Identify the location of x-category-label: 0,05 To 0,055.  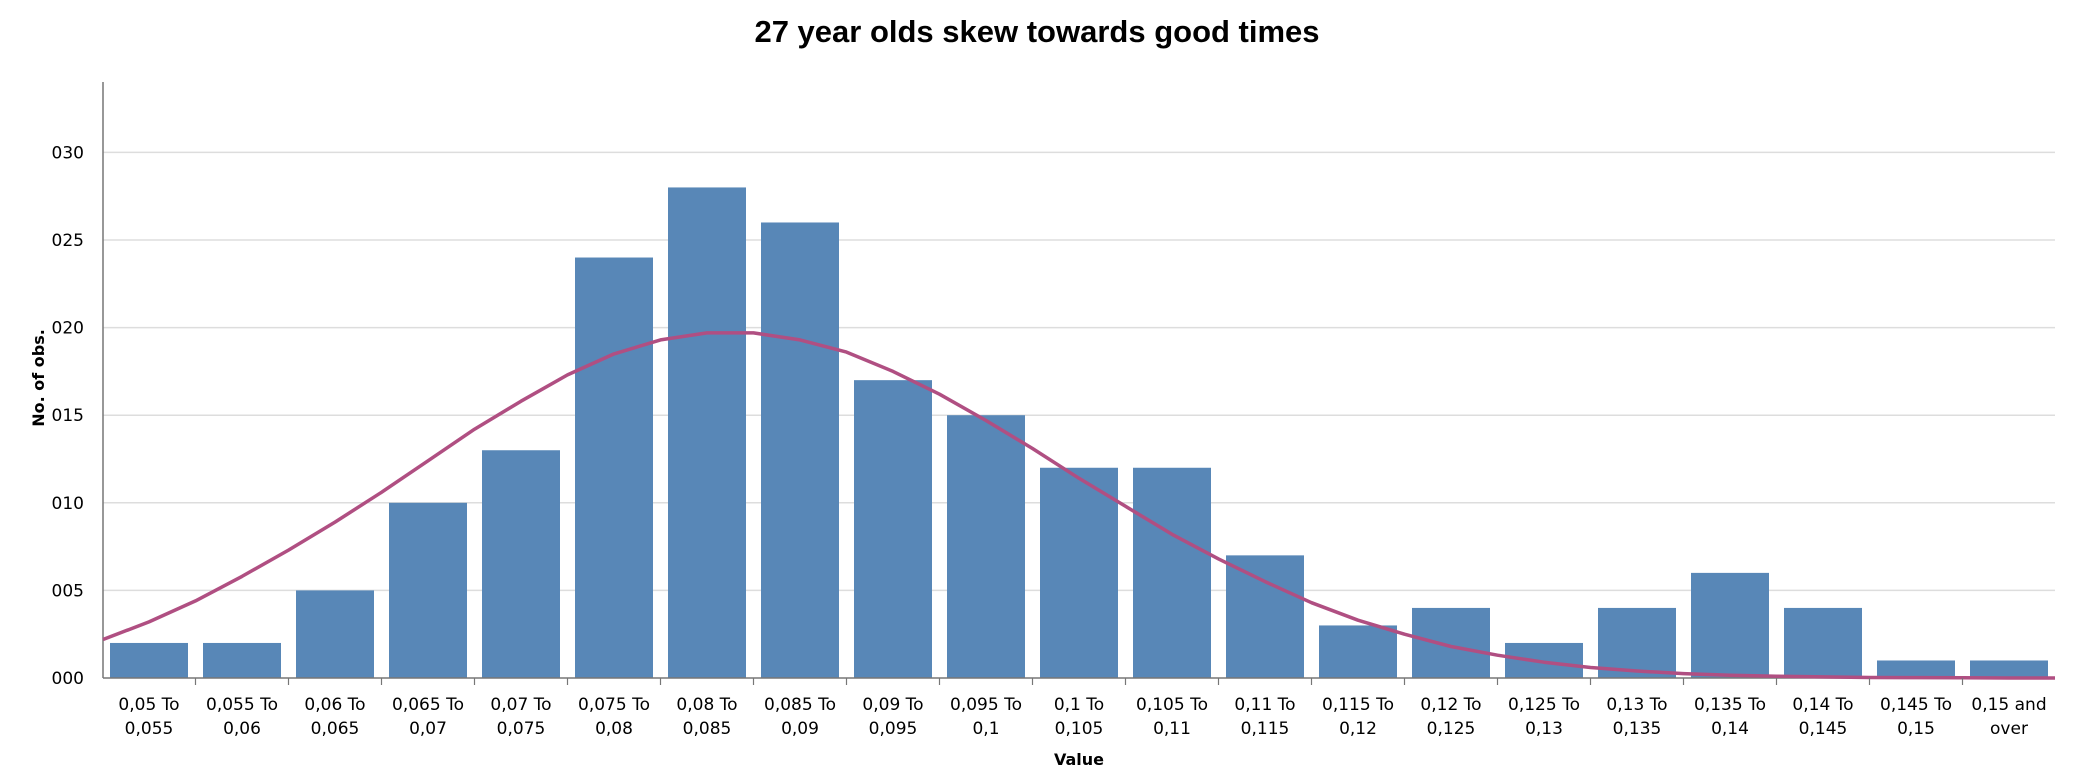
(148, 717).